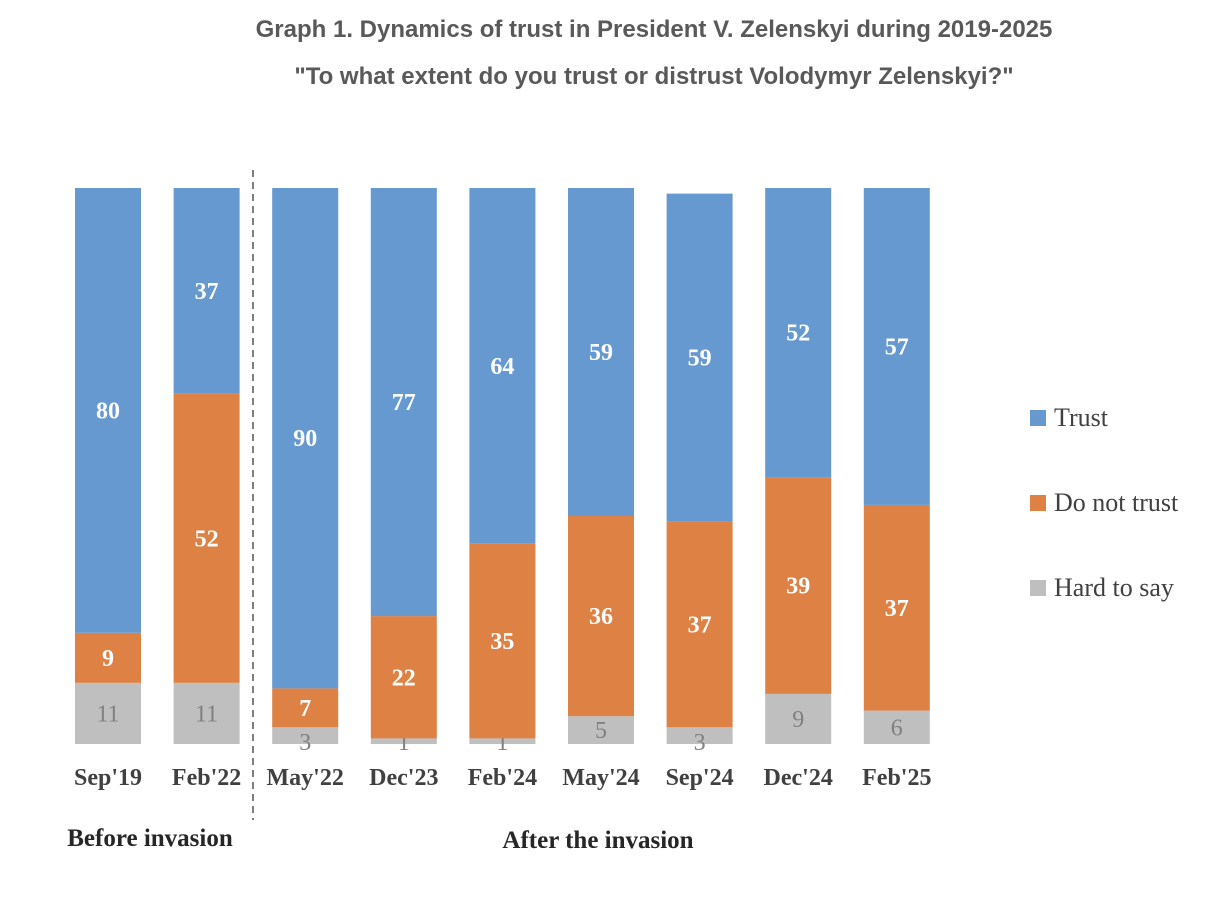  I want to click on data-label-trust-sep-19: 80, so click(108, 411).